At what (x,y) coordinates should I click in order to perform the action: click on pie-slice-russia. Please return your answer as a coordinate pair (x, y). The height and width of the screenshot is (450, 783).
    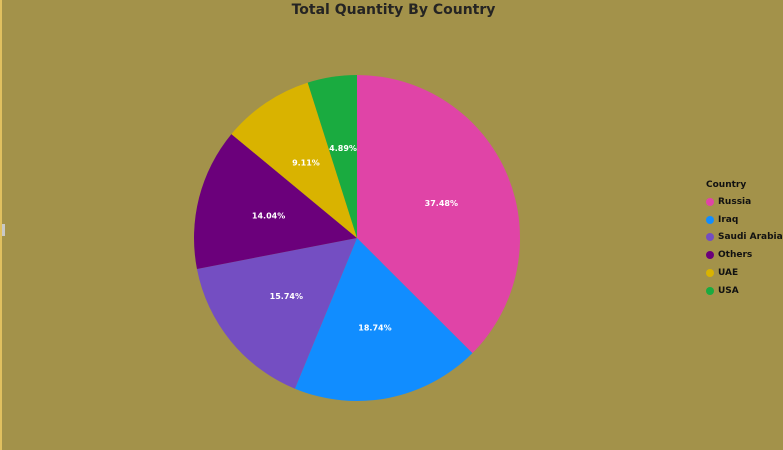
    Looking at the image, I should click on (438, 214).